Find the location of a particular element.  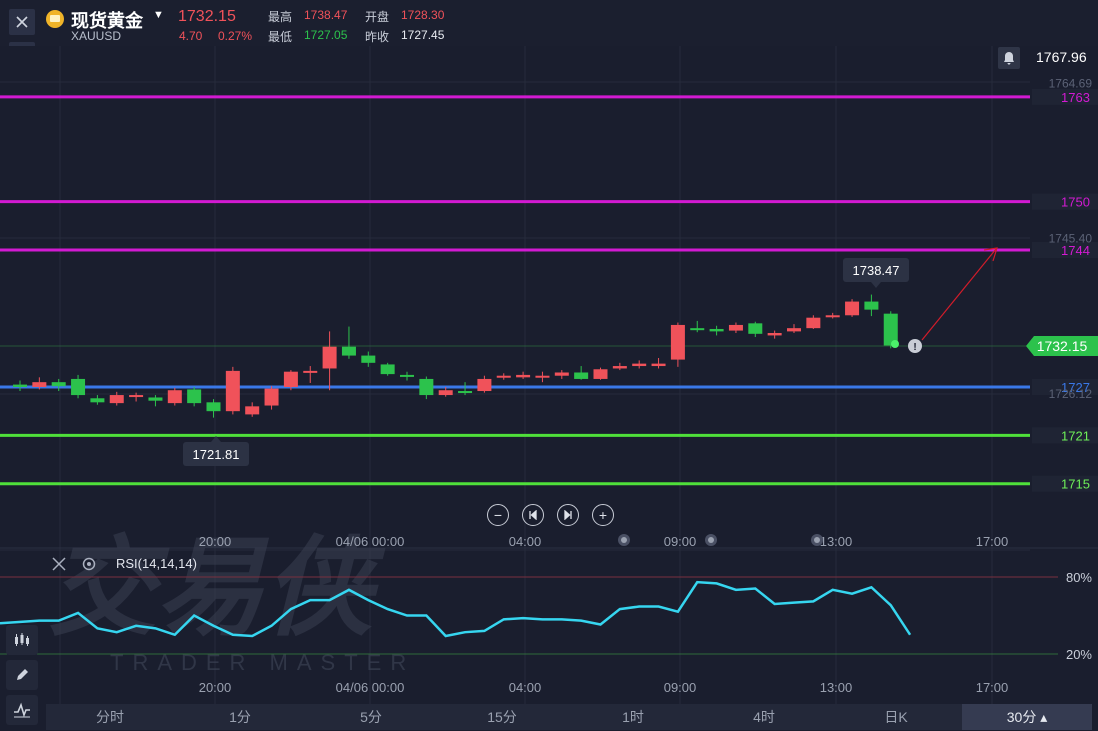

current-price-tag-text: 1732.15 is located at coordinates (1062, 346).